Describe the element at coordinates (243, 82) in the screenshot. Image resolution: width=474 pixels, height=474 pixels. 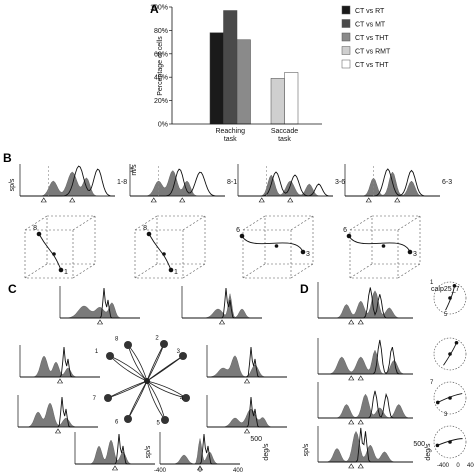
I see `bar-ct-vs-tht` at that location.